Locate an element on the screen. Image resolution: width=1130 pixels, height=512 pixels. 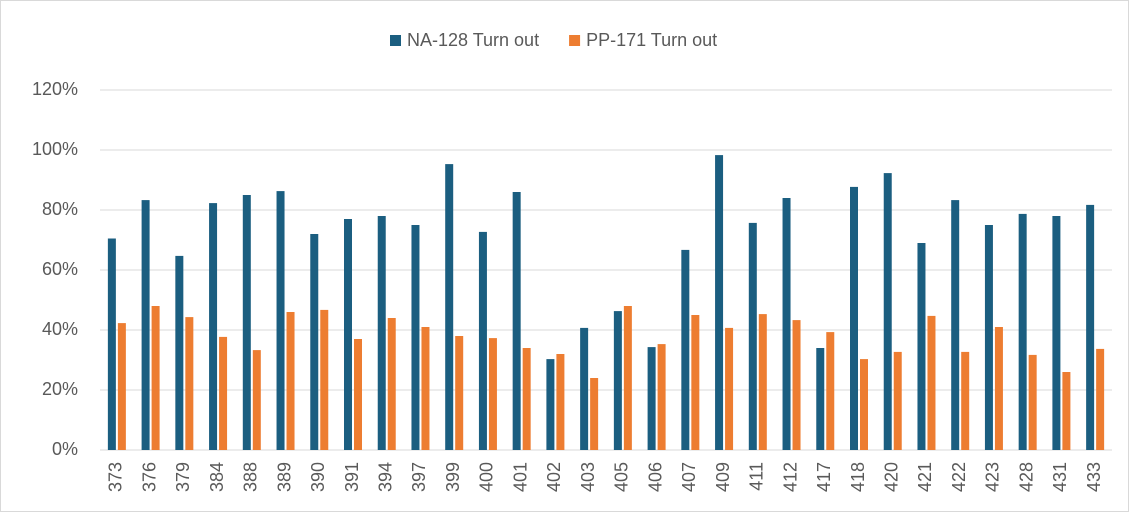
x-tick-label: 431 is located at coordinates (1060, 477).